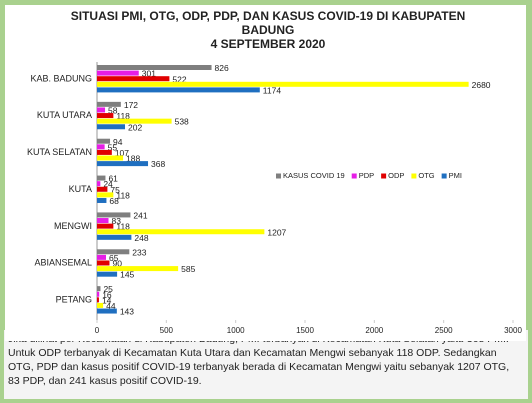 The image size is (532, 403). What do you see at coordinates (80, 189) in the screenshot?
I see `y-tick-label: KUTA` at bounding box center [80, 189].